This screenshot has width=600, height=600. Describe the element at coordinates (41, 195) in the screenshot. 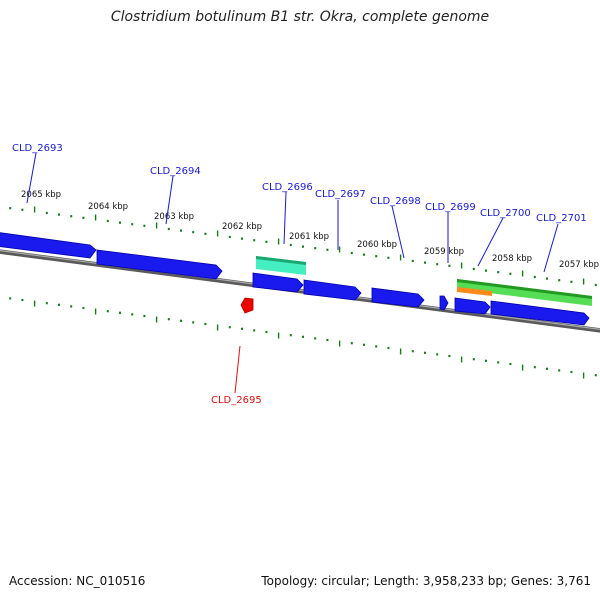

I see `scale-label: 2065 kbp` at that location.